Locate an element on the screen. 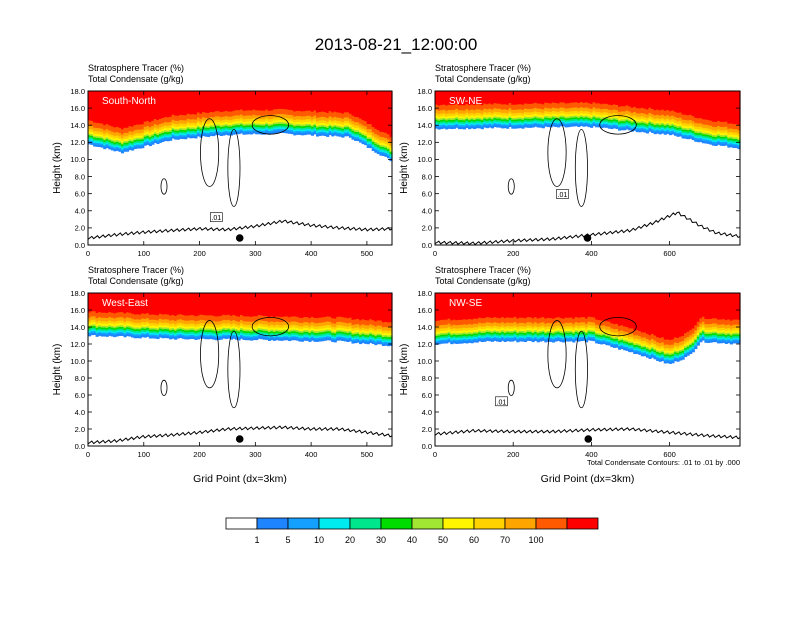 Image resolution: width=792 pixels, height=617 pixels. colorbar-label: 50 is located at coordinates (443, 540).